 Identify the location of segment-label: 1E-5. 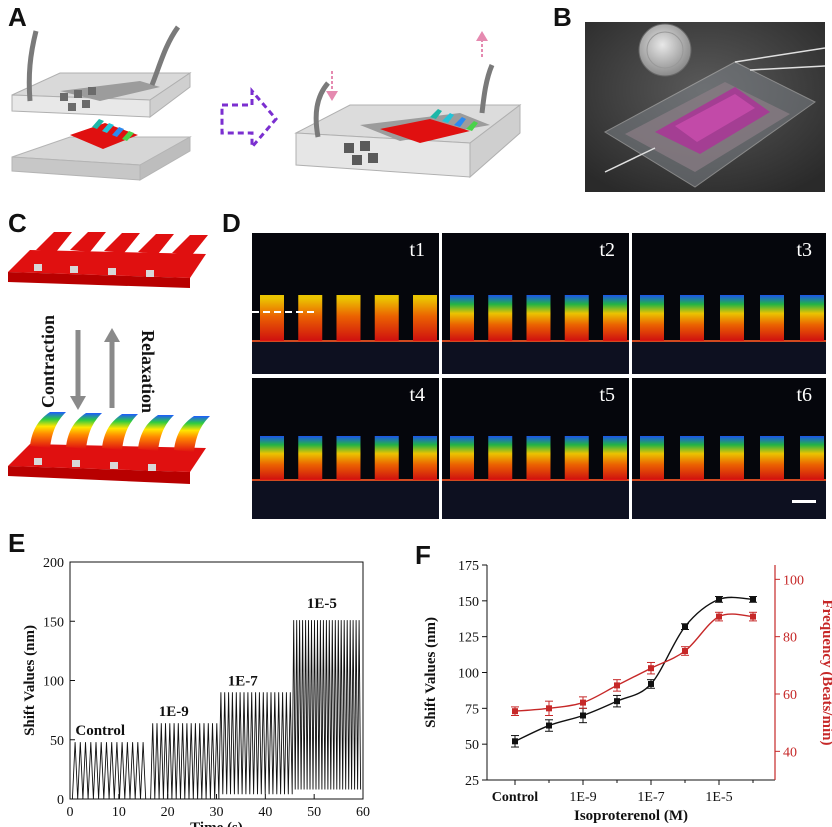
(322, 604).